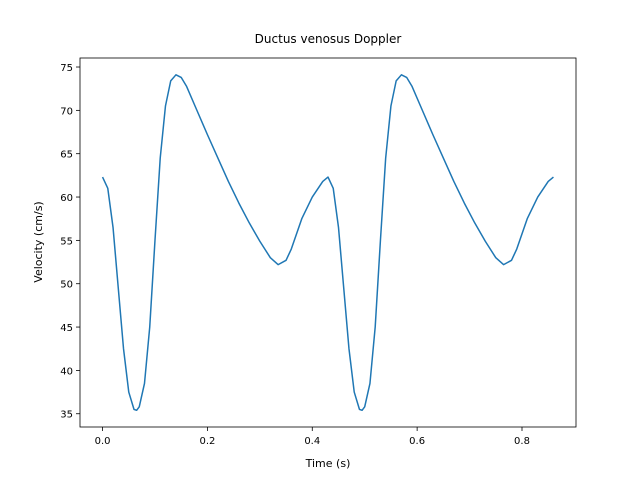  Describe the element at coordinates (66, 111) in the screenshot. I see `y-tick-label: 70` at that location.